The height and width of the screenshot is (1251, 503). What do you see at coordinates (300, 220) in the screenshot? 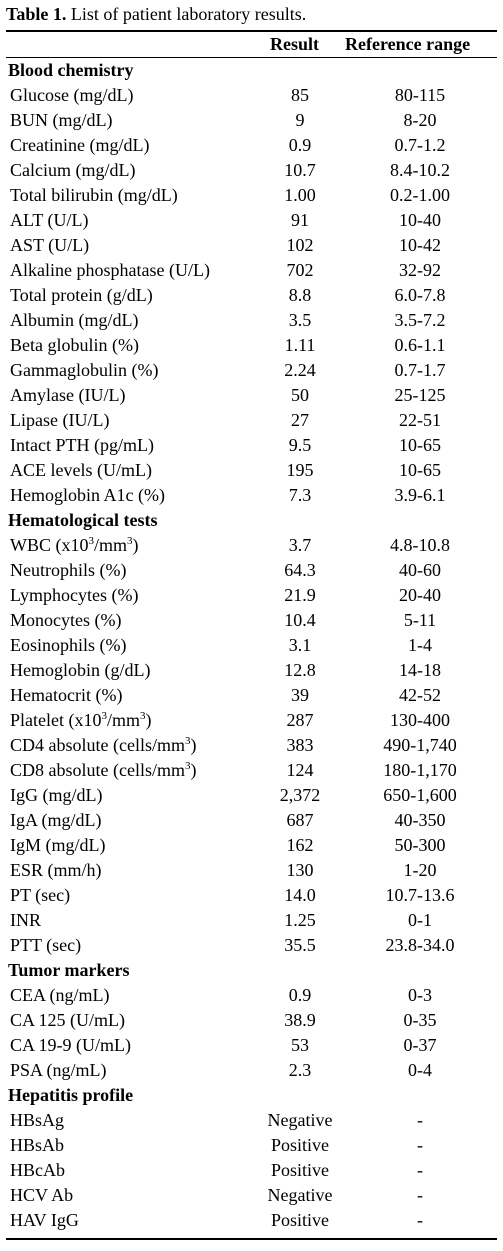
I see `result-value: 91` at bounding box center [300, 220].